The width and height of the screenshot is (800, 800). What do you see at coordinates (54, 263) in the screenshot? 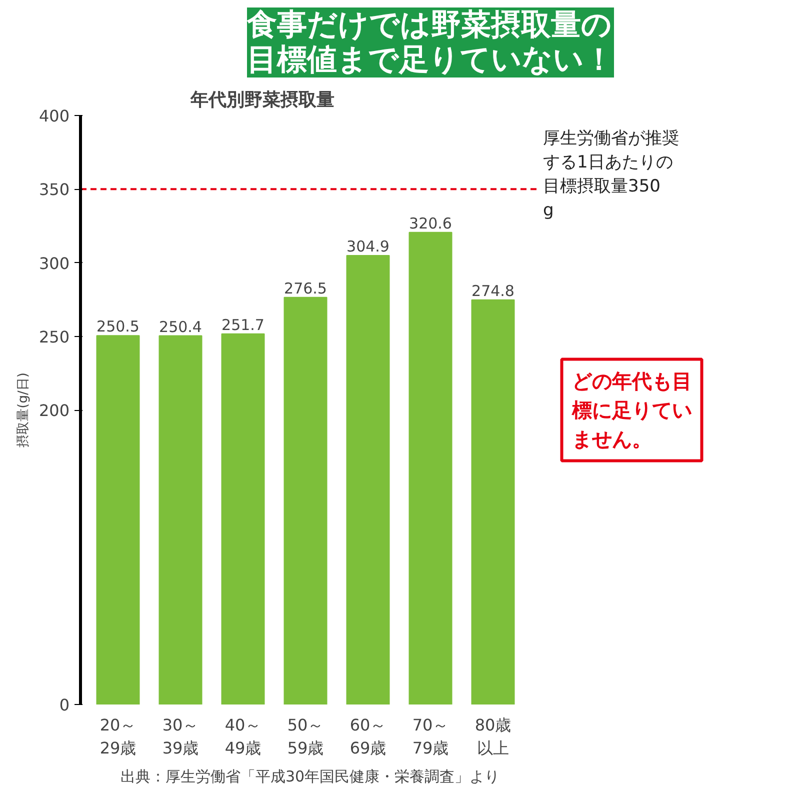
I see `y-tick-label: 300` at bounding box center [54, 263].